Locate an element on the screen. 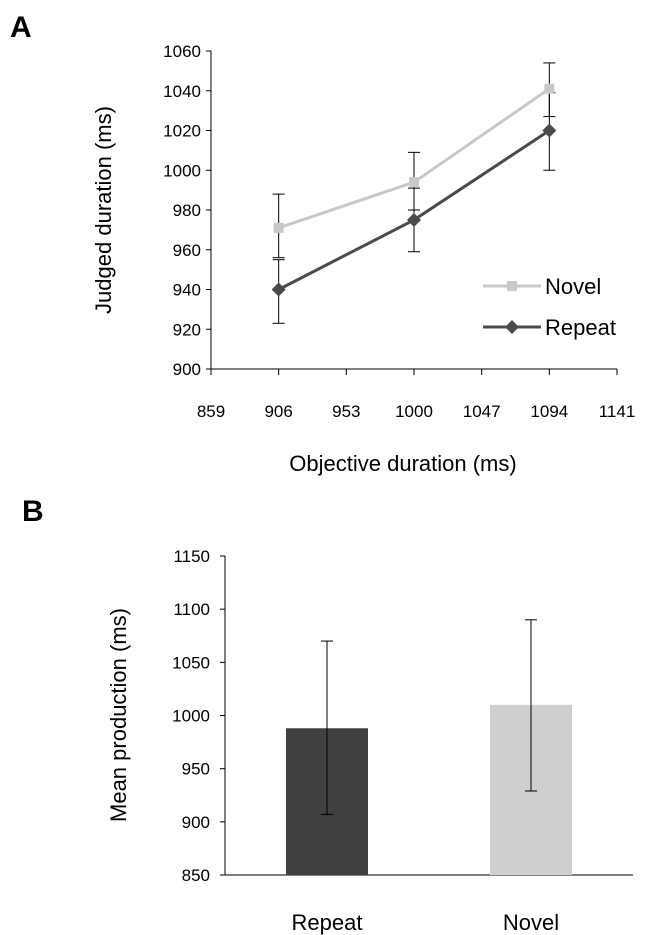 The image size is (653, 935). x-tick-label: 1141 is located at coordinates (617, 411).